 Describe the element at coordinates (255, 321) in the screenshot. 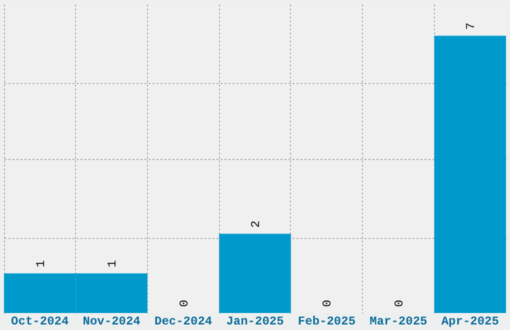

I see `x-tick-label: Jan-2025` at that location.